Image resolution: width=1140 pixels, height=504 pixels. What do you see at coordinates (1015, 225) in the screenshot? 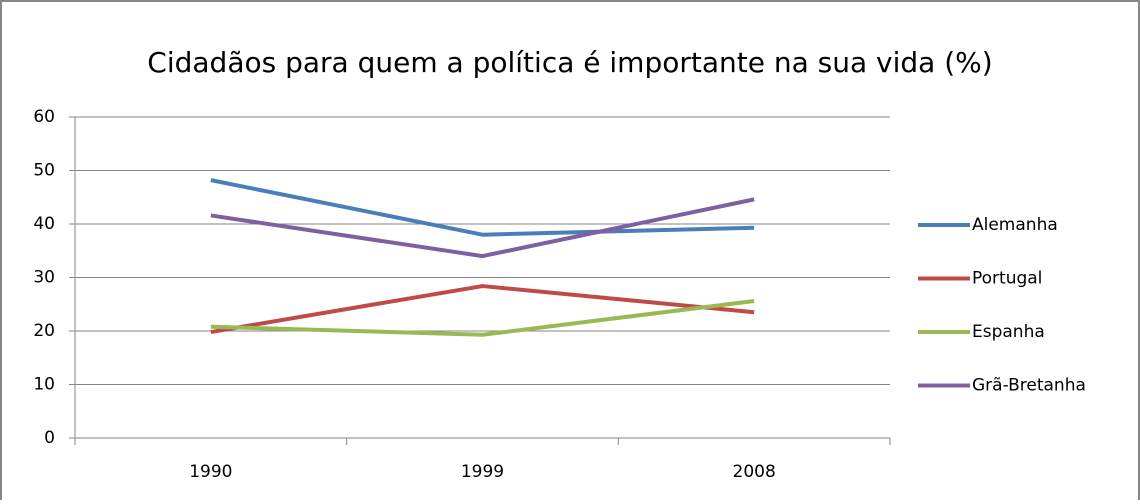
I see `legend-label: Alemanha` at bounding box center [1015, 225].